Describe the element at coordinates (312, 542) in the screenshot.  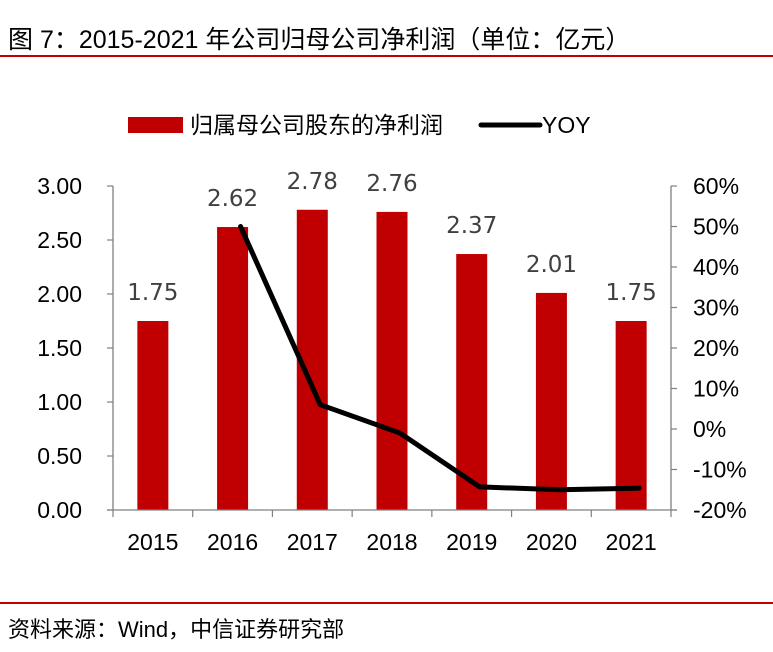
I see `x-tick-label: 2017` at that location.